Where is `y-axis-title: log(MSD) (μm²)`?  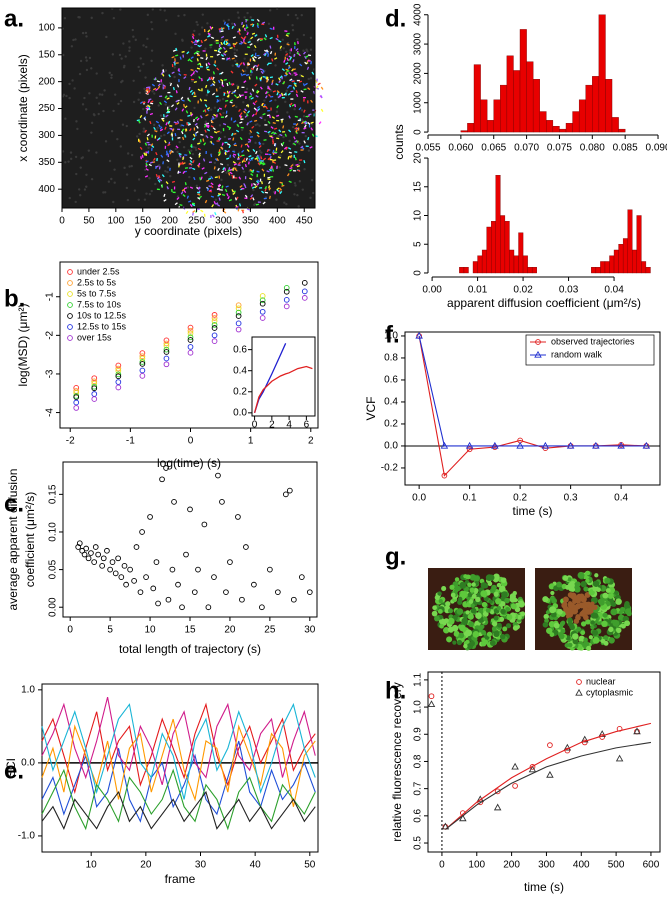 y-axis-title: log(MSD) (μm²) is located at coordinates (23, 345).